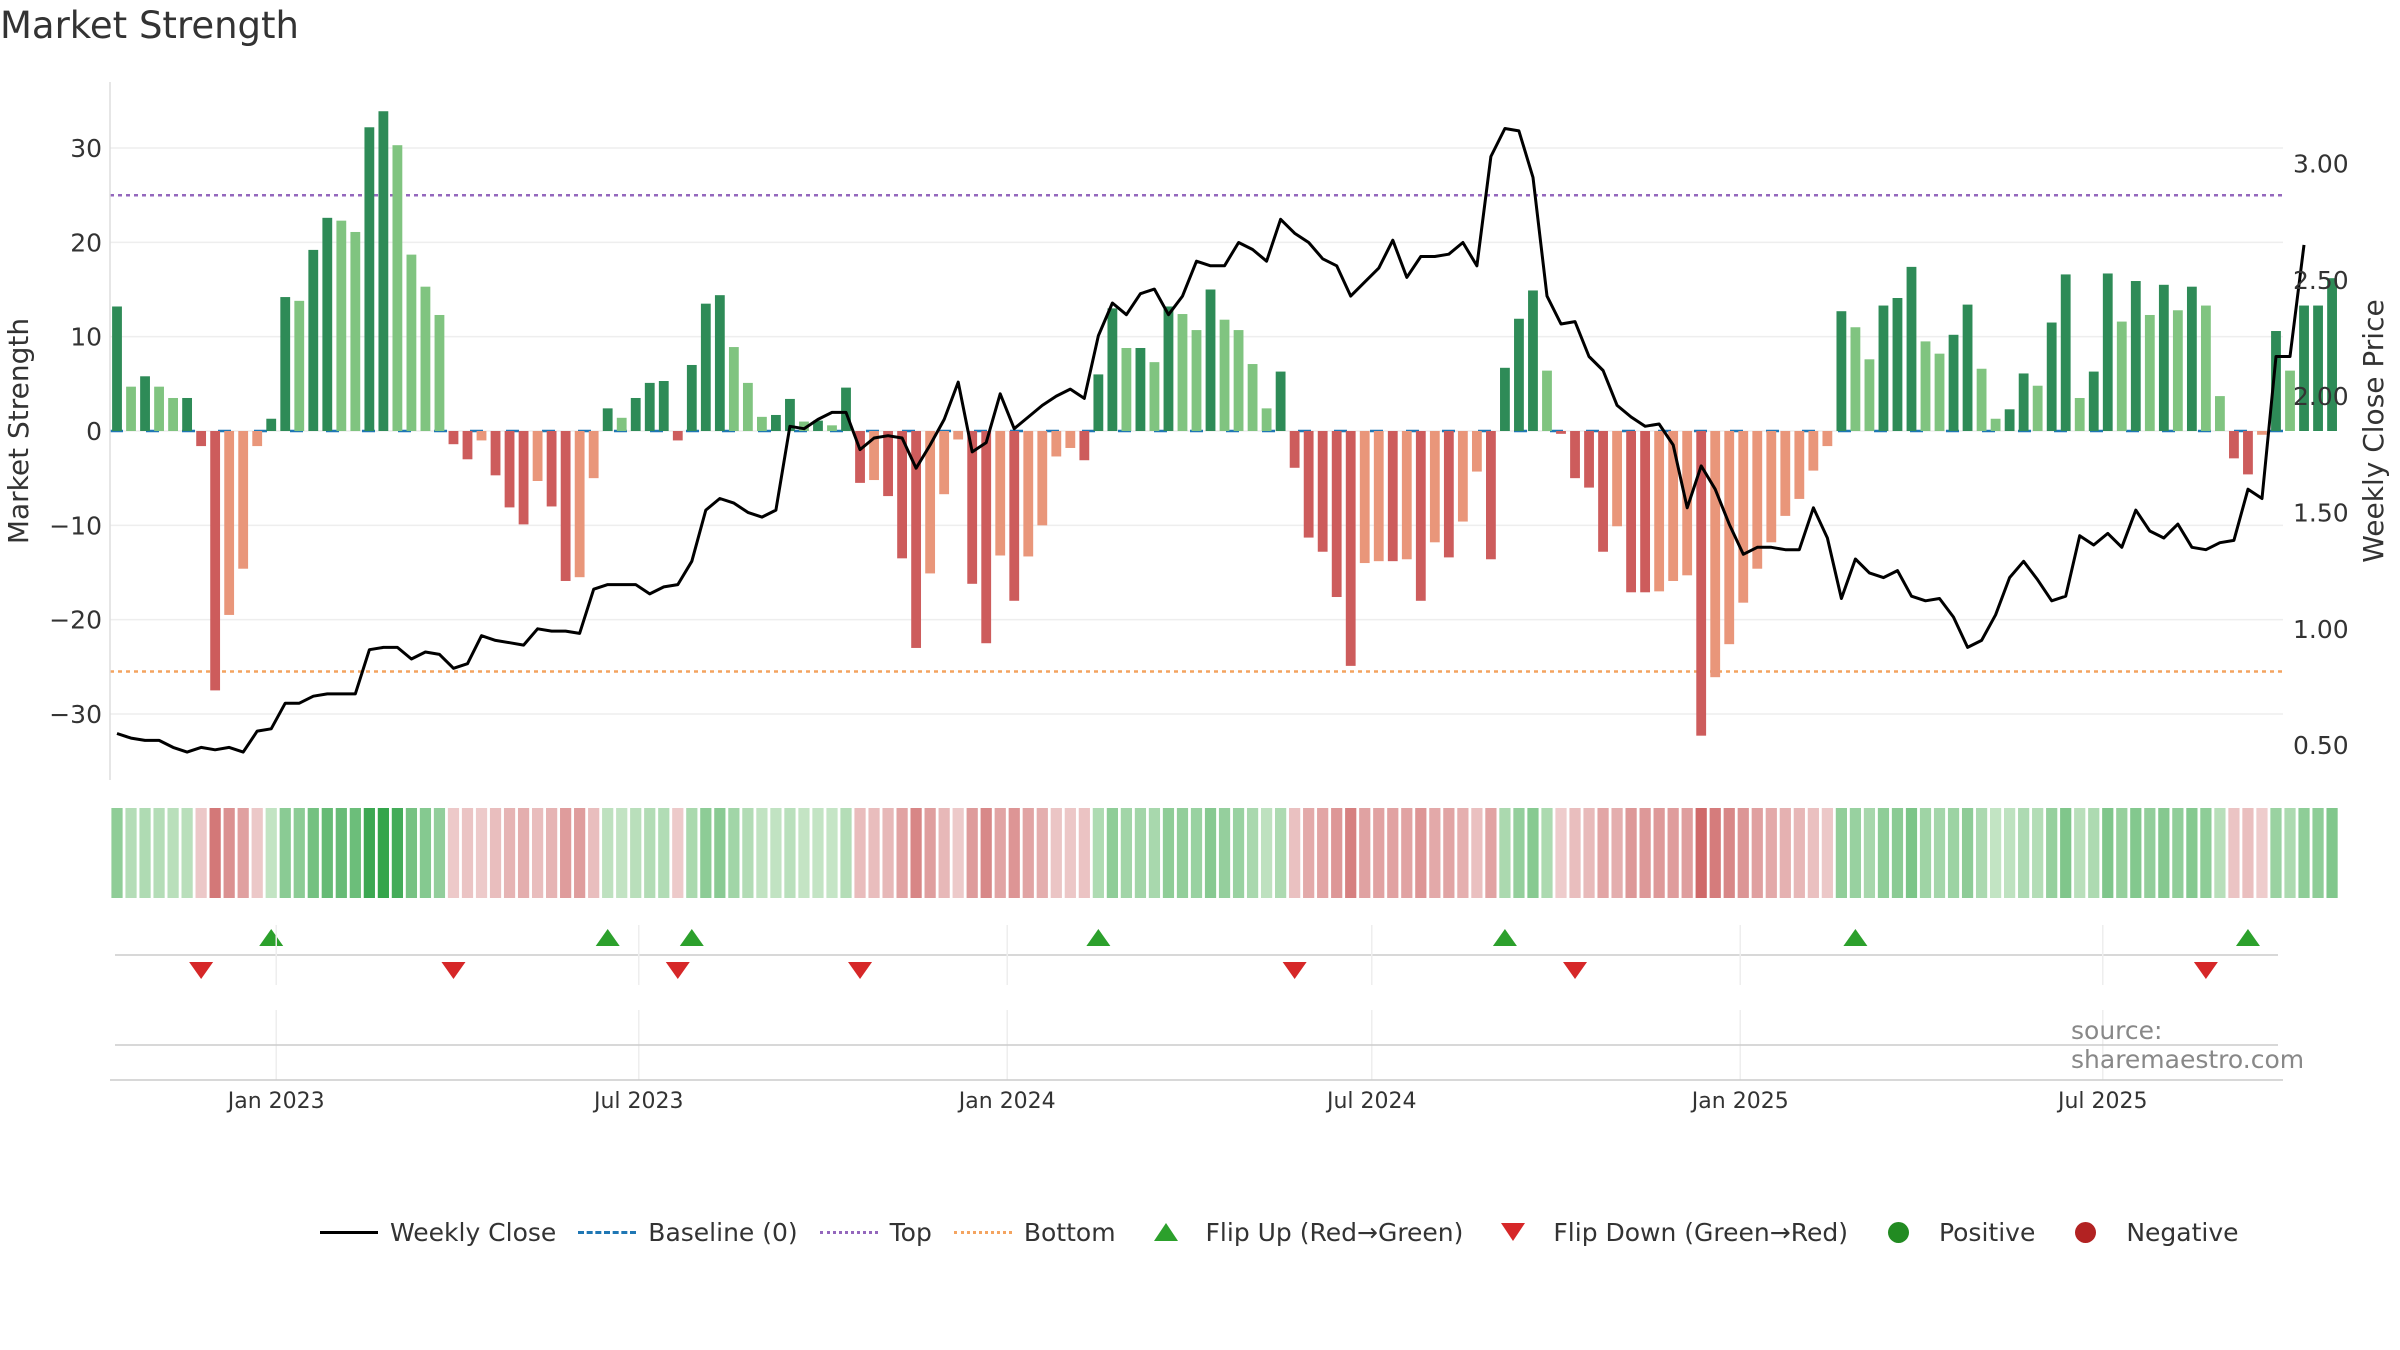 The width and height of the screenshot is (2400, 1350). I want to click on legend-label: Flip Down (Green→Red), so click(1700, 1232).